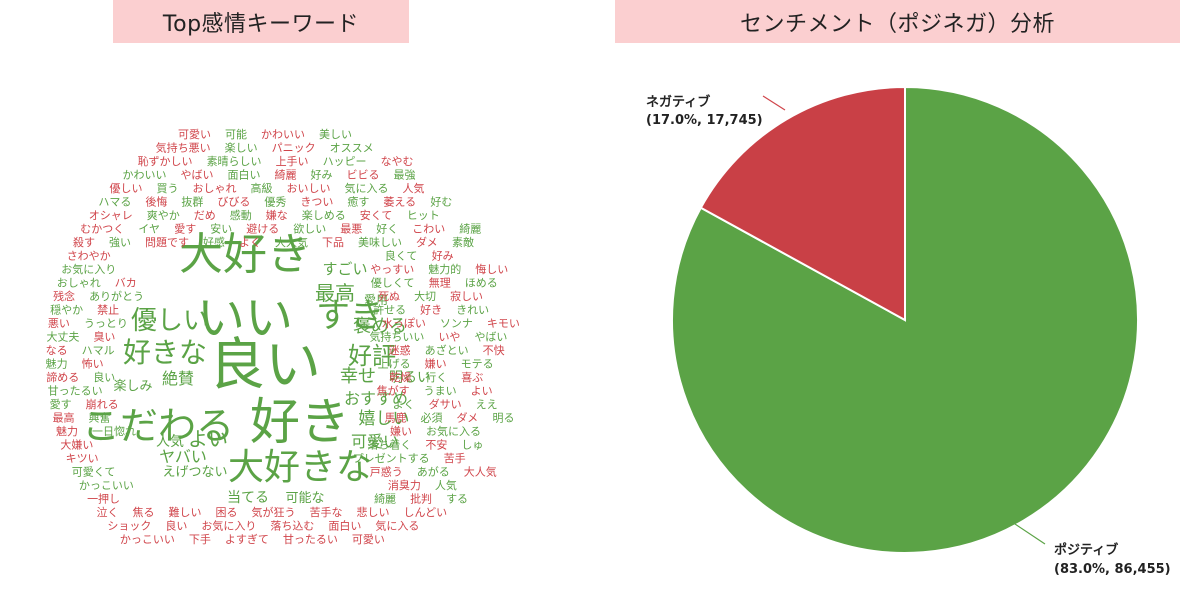 Image resolution: width=1200 pixels, height=610 pixels. I want to click on word-positive: 行く, so click(436, 377).